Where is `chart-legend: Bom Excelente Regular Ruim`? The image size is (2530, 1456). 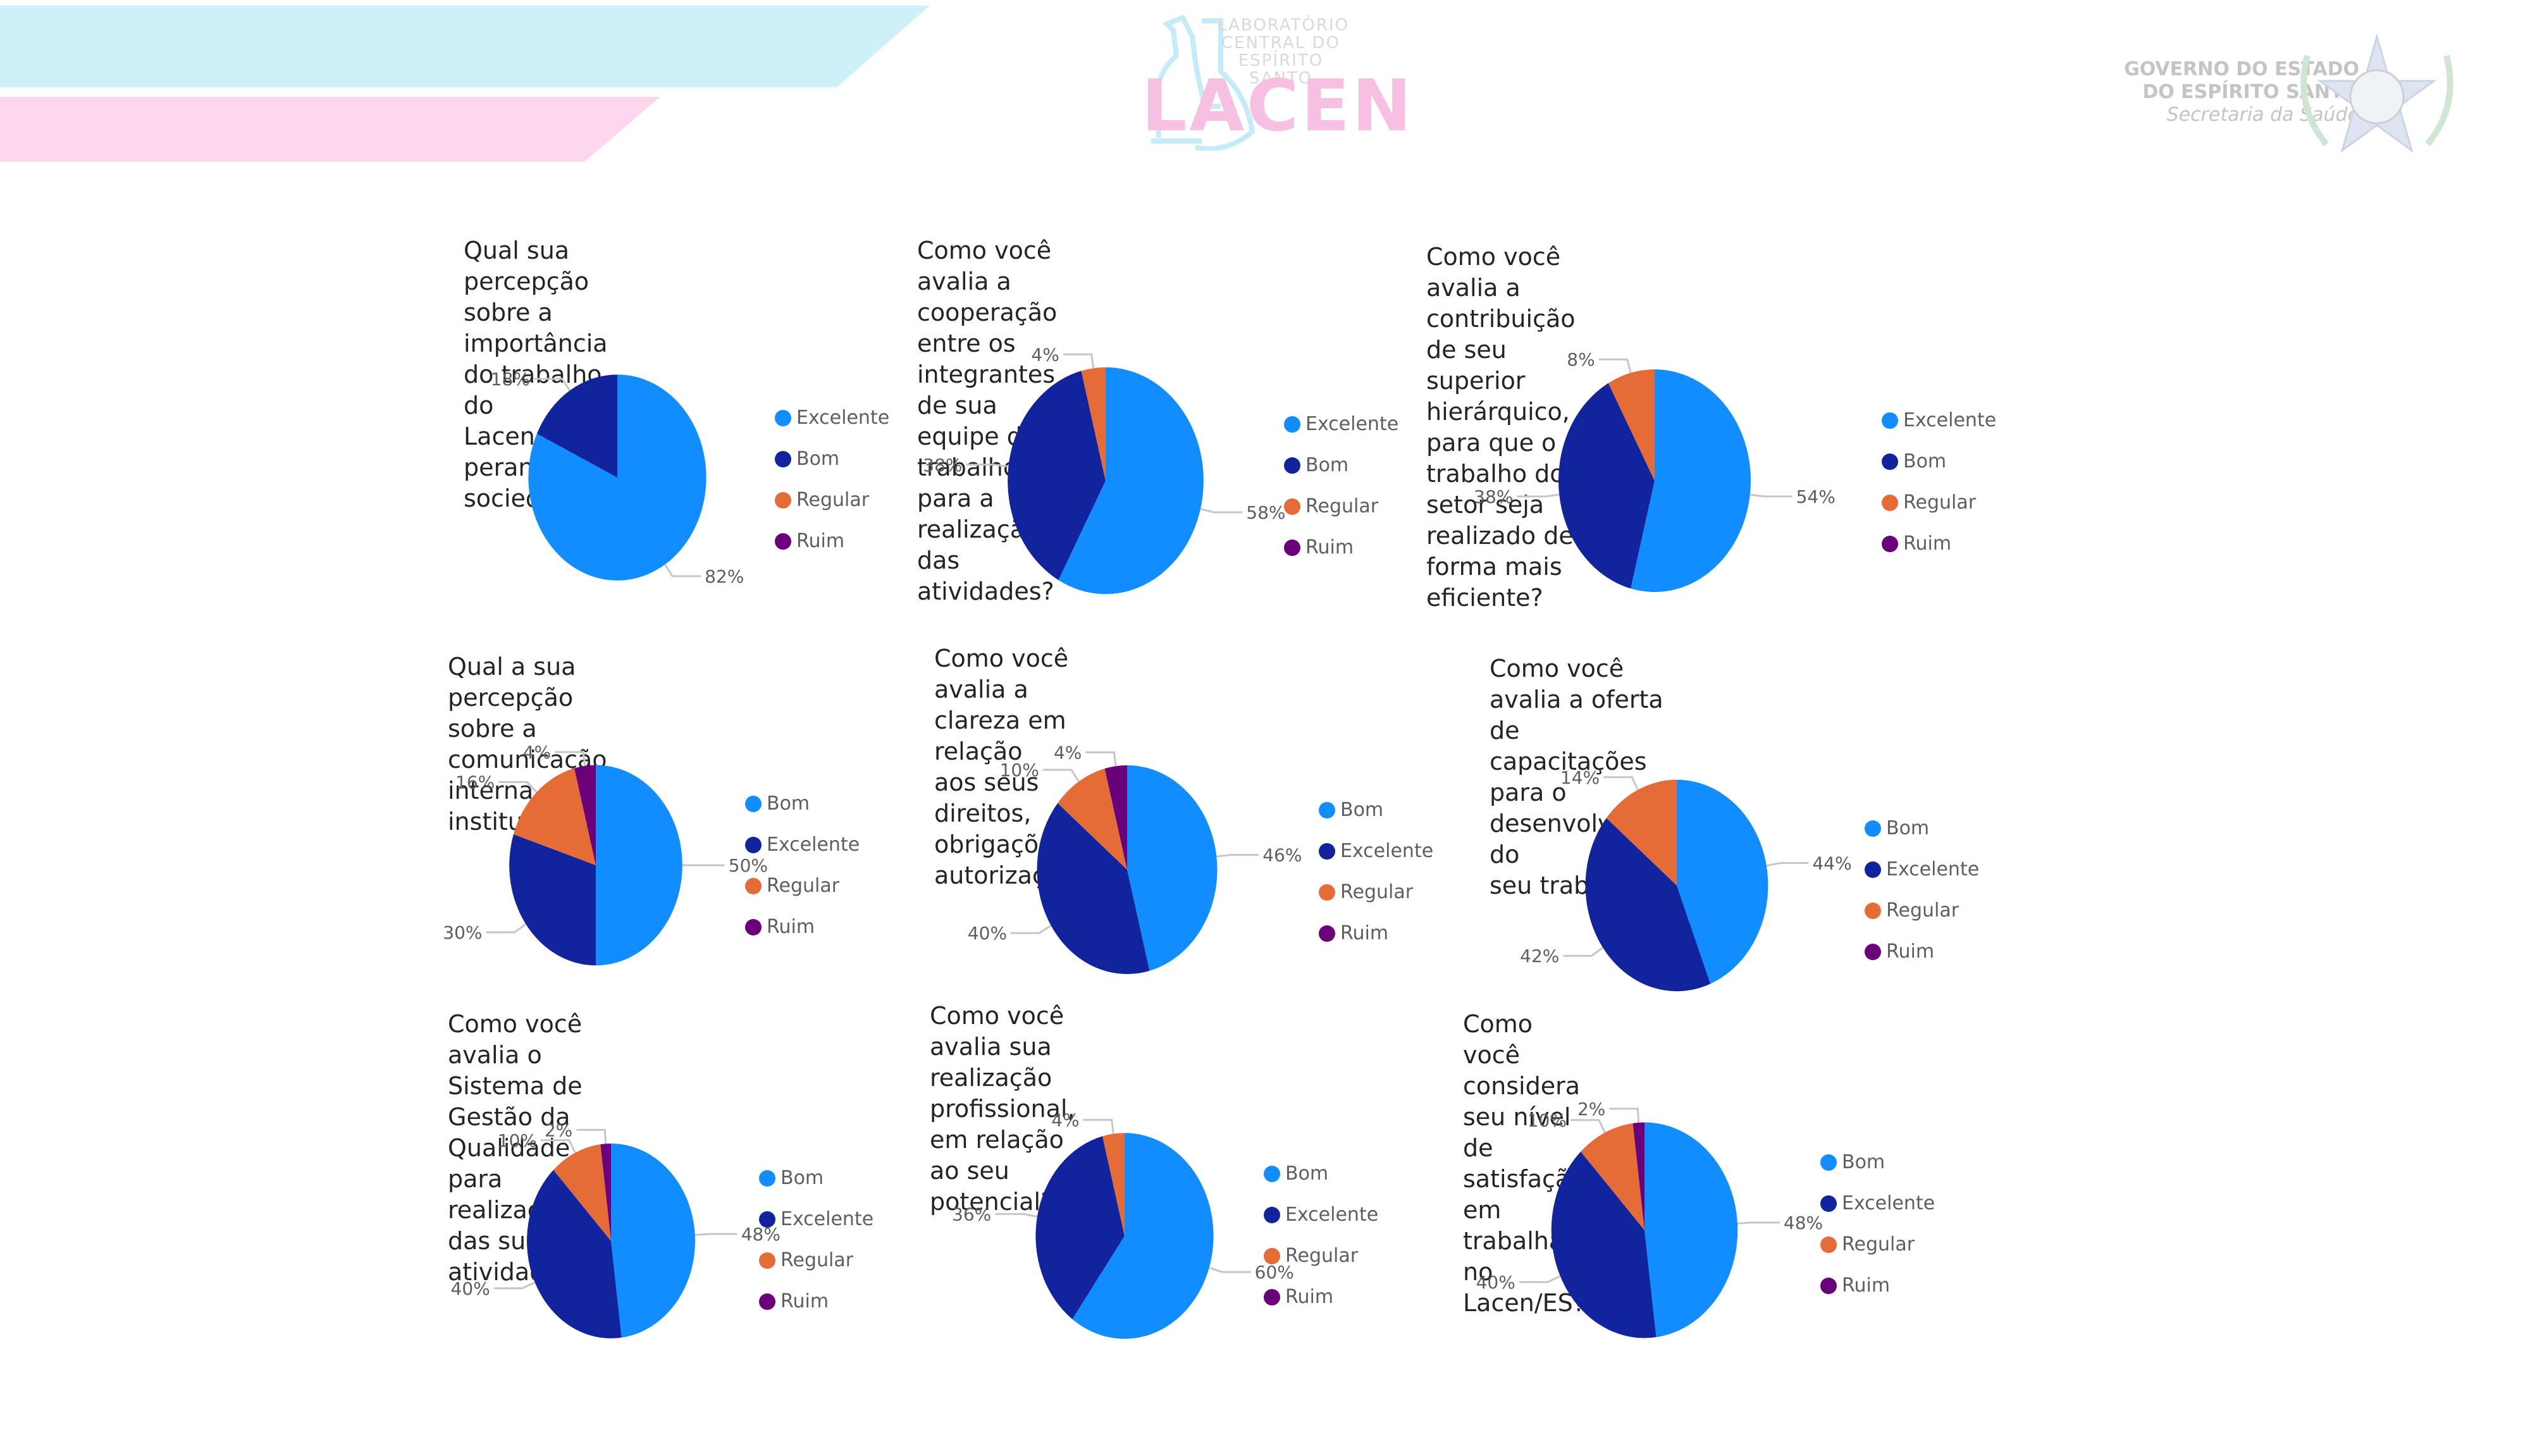
chart-legend: Bom Excelente Regular Ruim is located at coordinates (1321, 1235).